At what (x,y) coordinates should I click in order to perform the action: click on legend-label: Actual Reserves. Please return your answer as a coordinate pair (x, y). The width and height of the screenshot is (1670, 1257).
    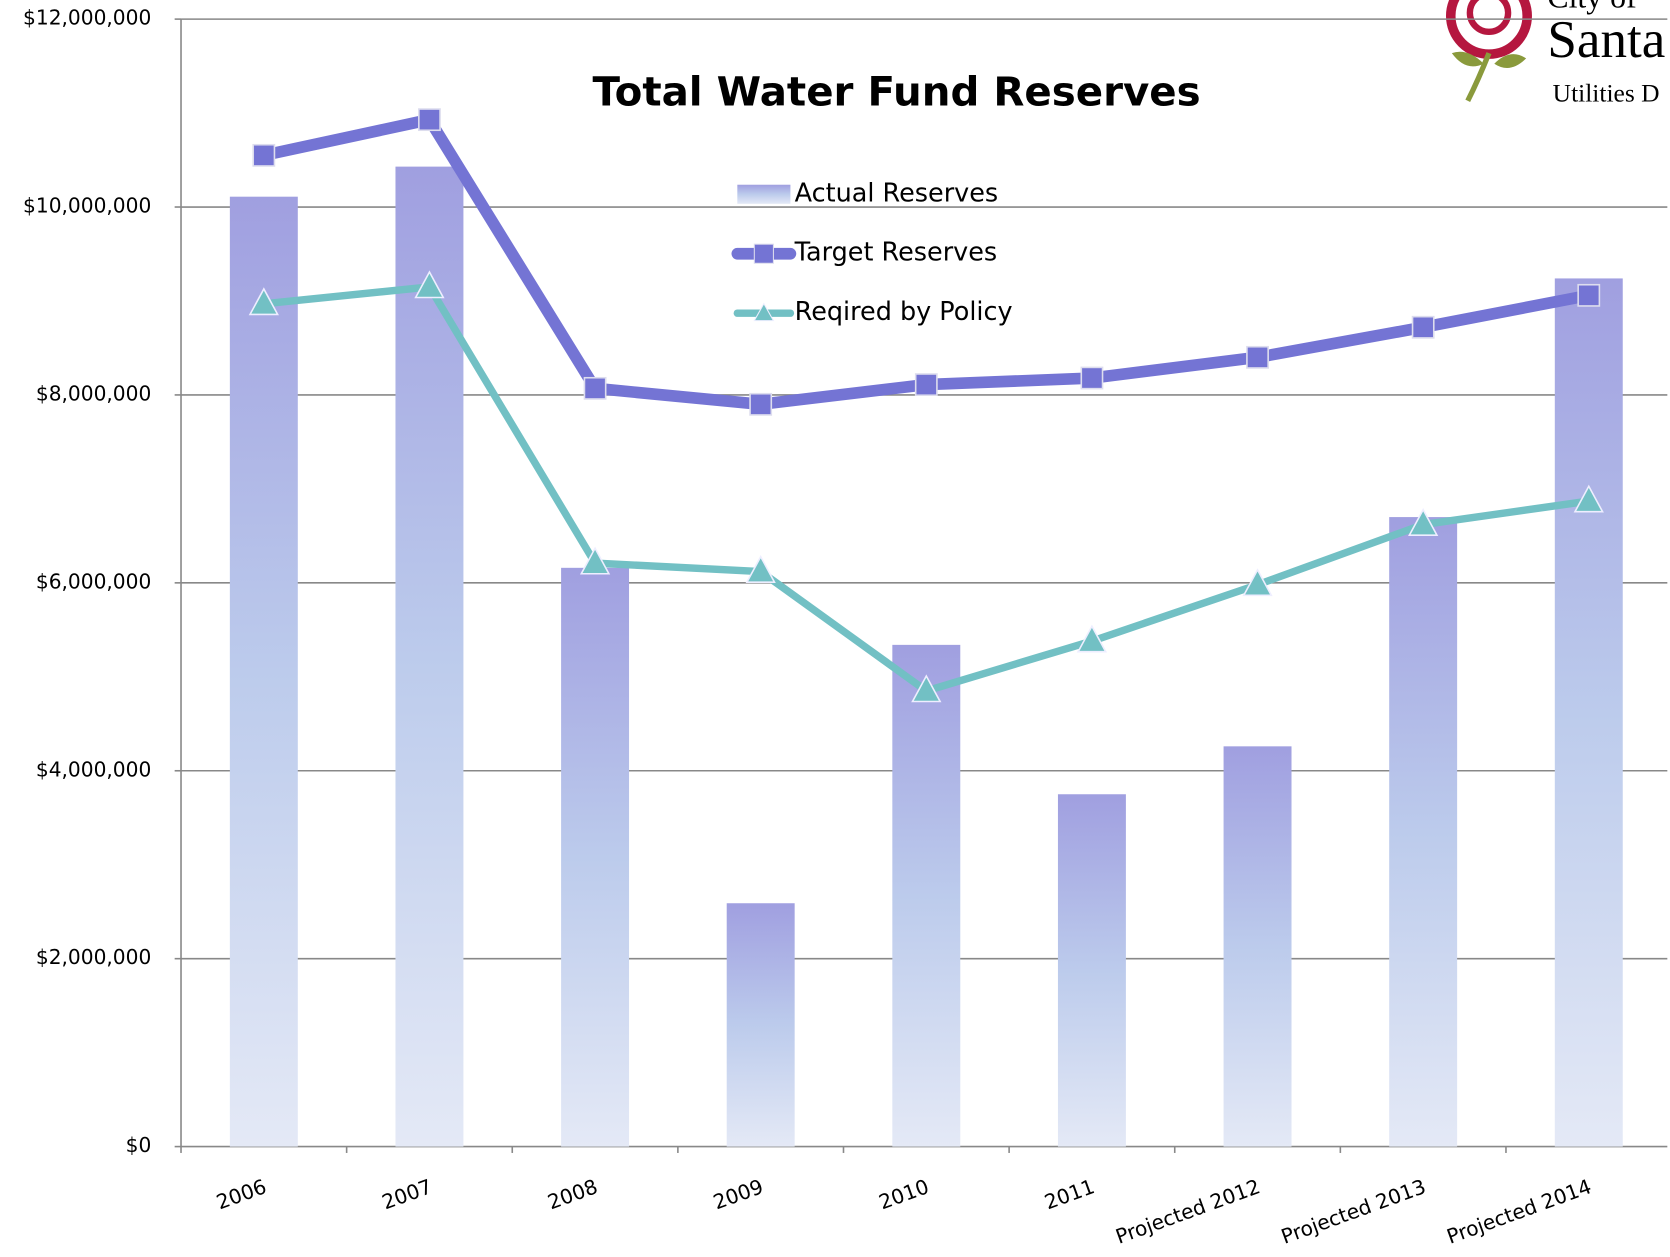
    Looking at the image, I should click on (897, 193).